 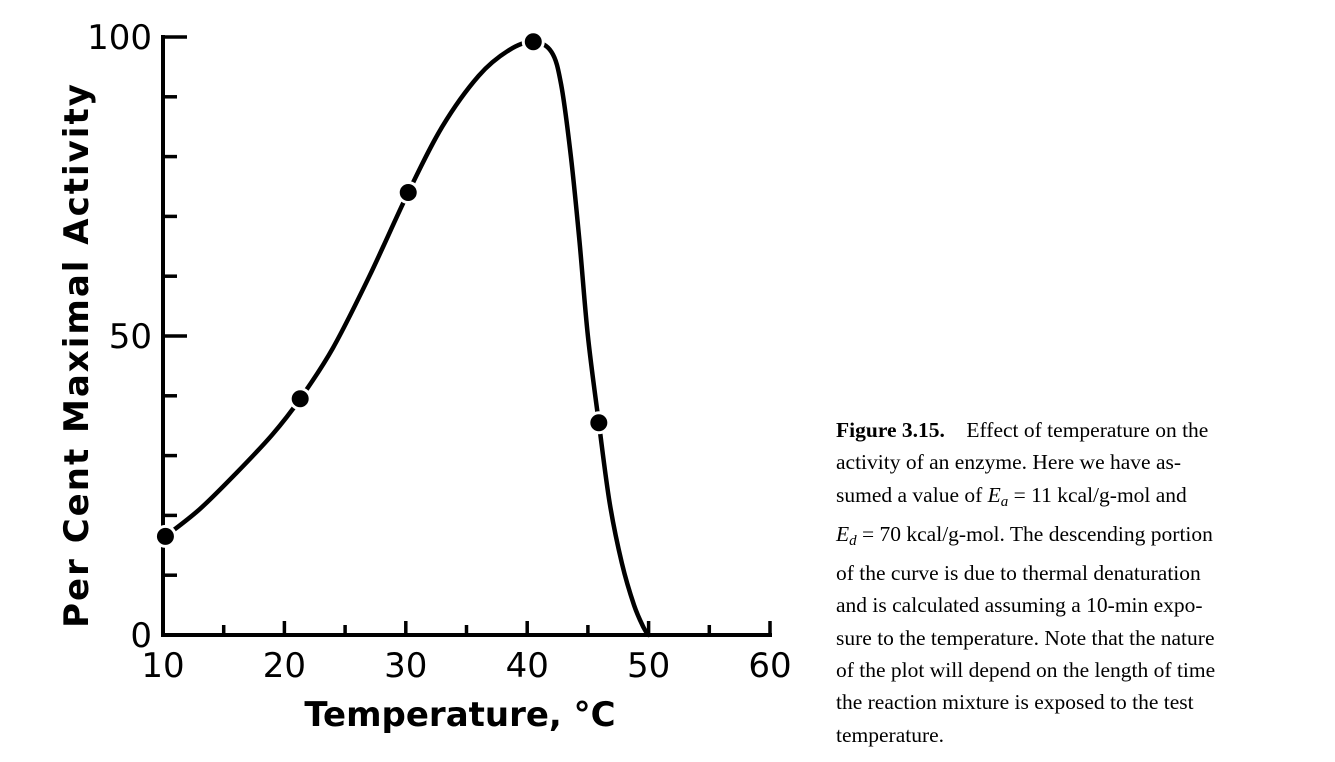 I want to click on figure-label: Figure 3.15., so click(x=890, y=430).